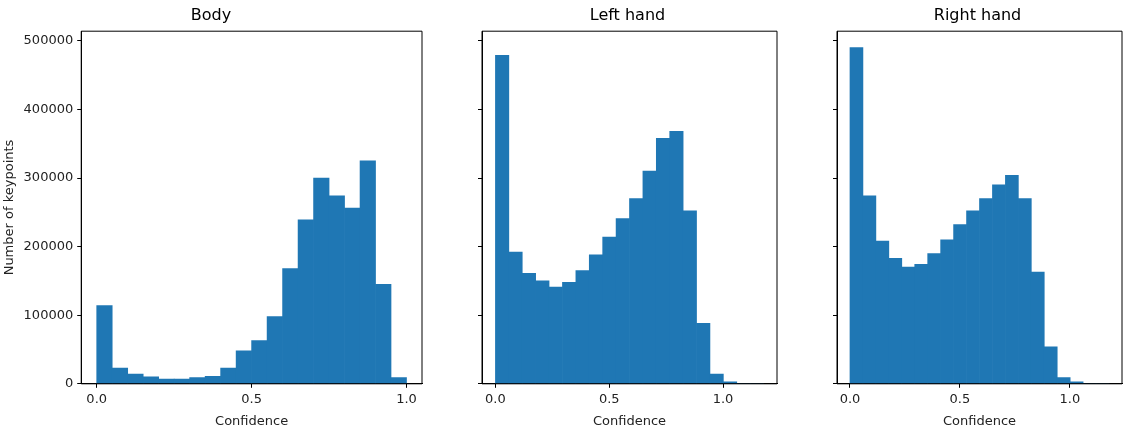 Image resolution: width=1130 pixels, height=435 pixels. What do you see at coordinates (48, 314) in the screenshot?
I see `y-tick-label: 100000` at bounding box center [48, 314].